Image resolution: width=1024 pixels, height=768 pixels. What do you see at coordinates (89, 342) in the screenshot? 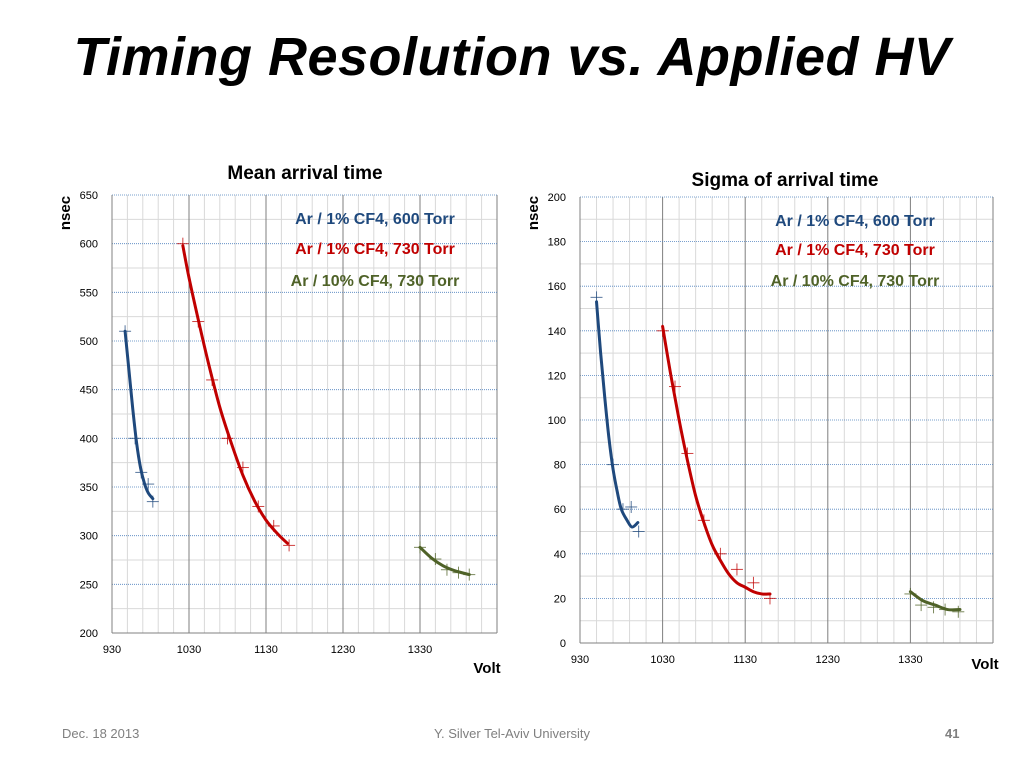
I see `y-tick-label: 500` at bounding box center [89, 342].